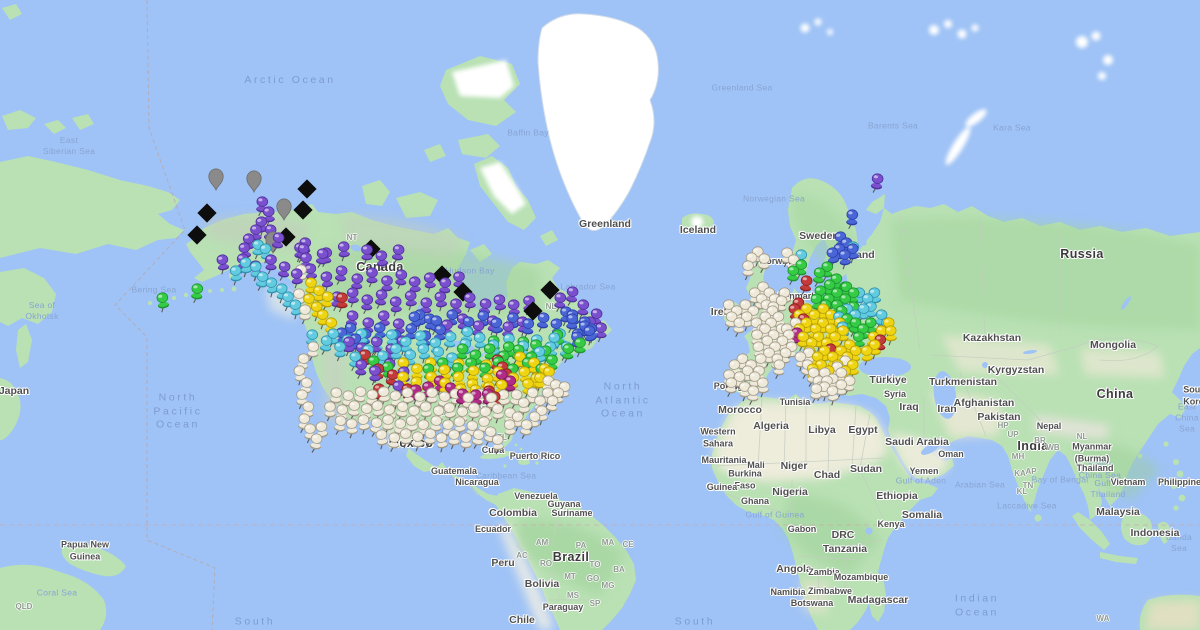 Image resolution: width=1200 pixels, height=630 pixels. Describe the element at coordinates (806, 285) in the screenshot. I see `red-pushpin-marker` at that location.